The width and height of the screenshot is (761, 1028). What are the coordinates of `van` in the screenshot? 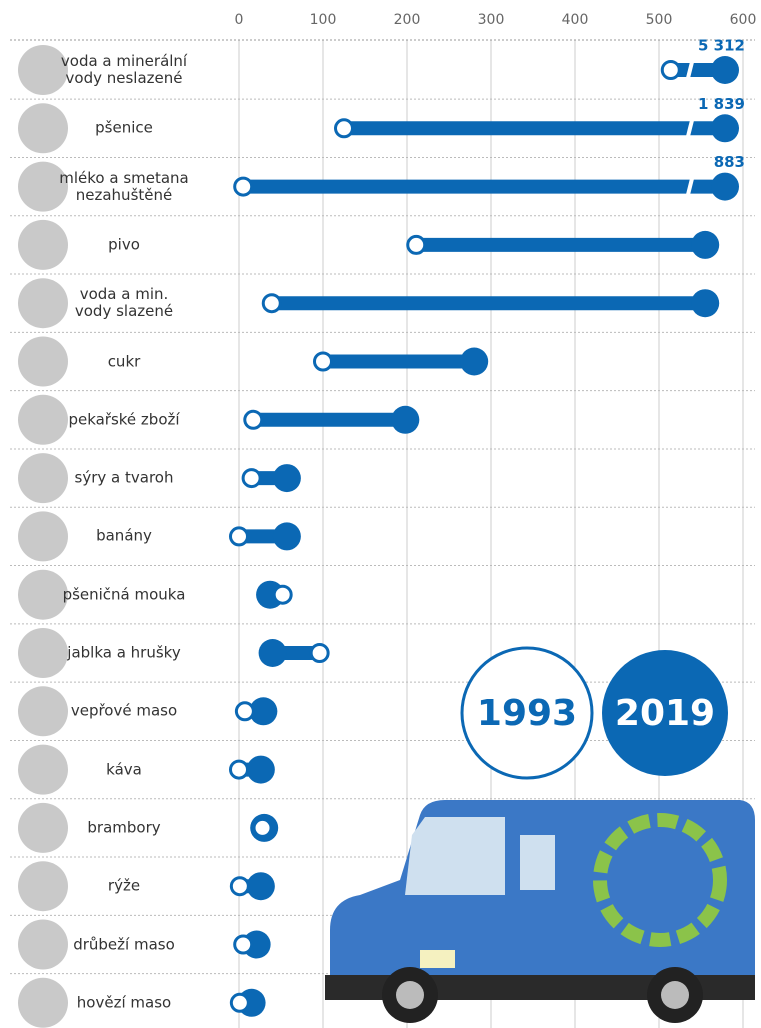 It's located at (540, 911).